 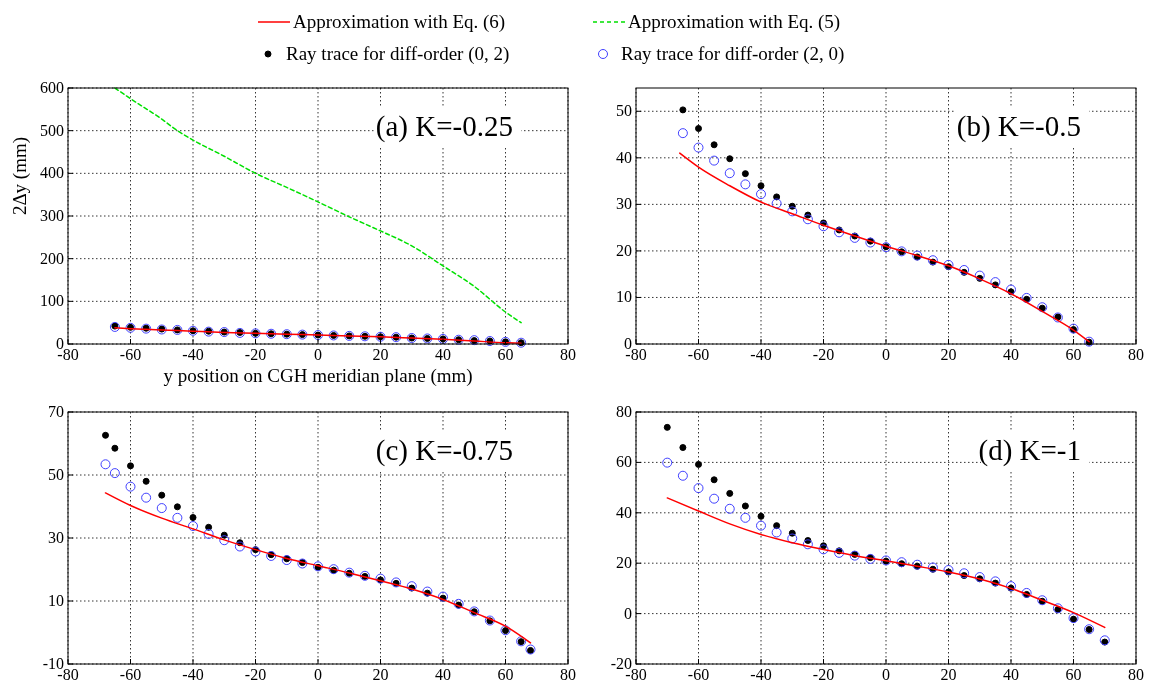 I want to click on annotation: (d) K=-1, so click(x=1029, y=450).